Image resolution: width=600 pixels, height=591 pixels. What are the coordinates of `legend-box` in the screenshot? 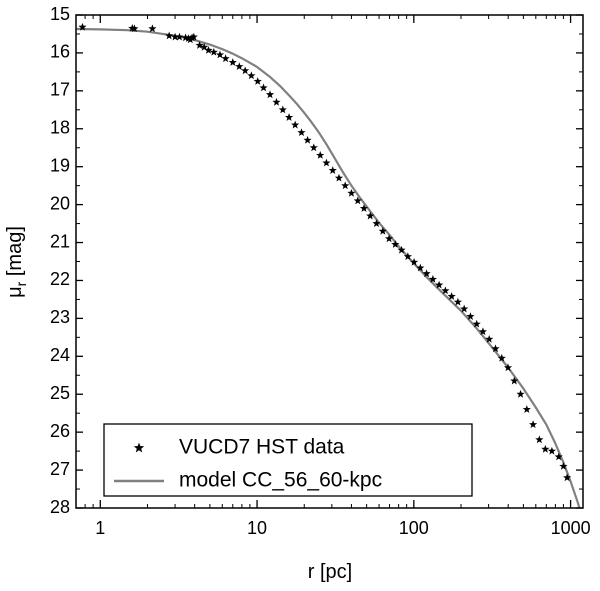 It's located at (288, 460).